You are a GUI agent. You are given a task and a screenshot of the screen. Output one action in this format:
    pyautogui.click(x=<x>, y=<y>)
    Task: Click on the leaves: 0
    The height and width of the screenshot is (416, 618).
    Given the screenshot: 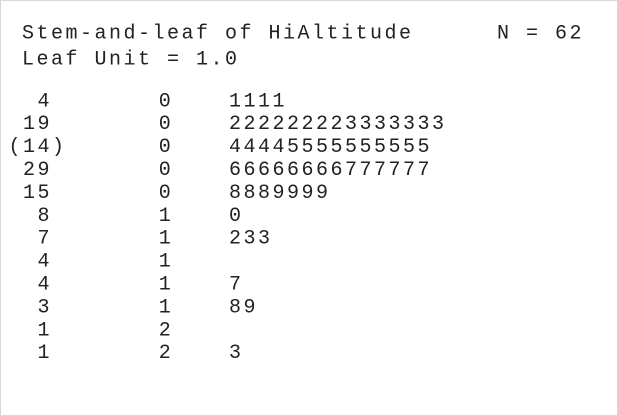 What is the action you would take?
    pyautogui.click(x=236, y=216)
    